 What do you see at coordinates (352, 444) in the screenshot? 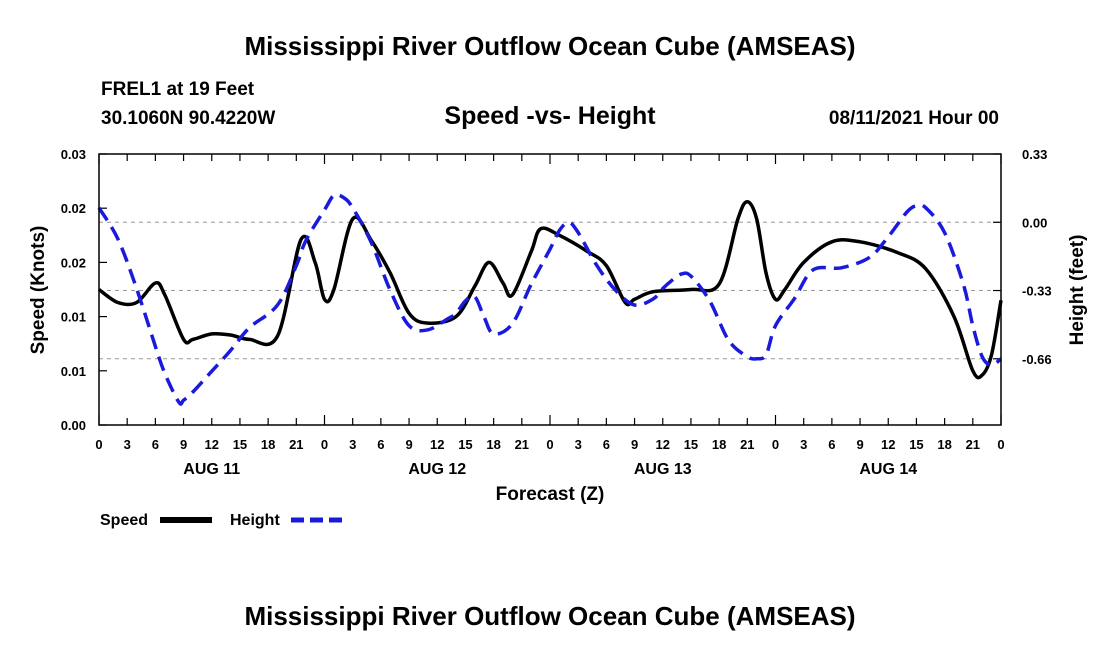
I see `x-tick-label-9: 3` at bounding box center [352, 444].